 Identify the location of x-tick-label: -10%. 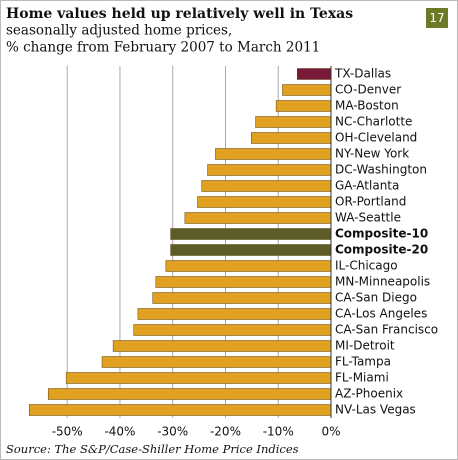
(278, 432).